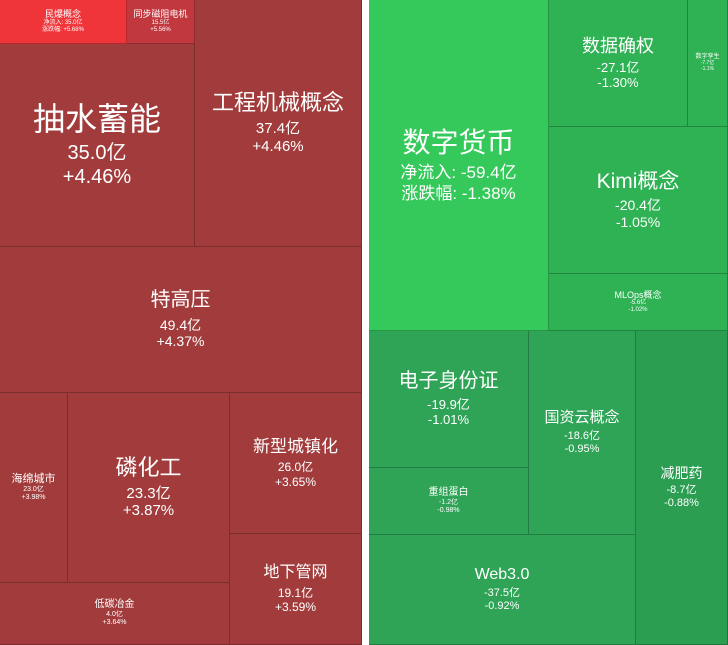 The width and height of the screenshot is (728, 645). I want to click on sector-tile-haimian: 海绵城市 23.0亿 +3.98%, so click(34, 488).